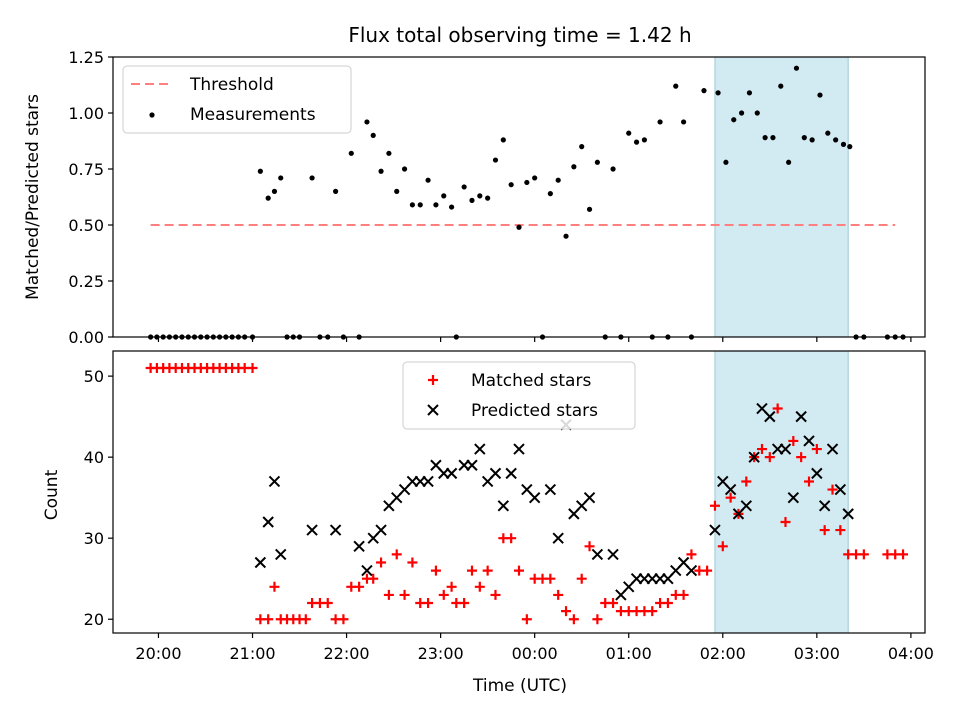  What do you see at coordinates (86, 57) in the screenshot?
I see `top-y-tick-label: 1.25` at bounding box center [86, 57].